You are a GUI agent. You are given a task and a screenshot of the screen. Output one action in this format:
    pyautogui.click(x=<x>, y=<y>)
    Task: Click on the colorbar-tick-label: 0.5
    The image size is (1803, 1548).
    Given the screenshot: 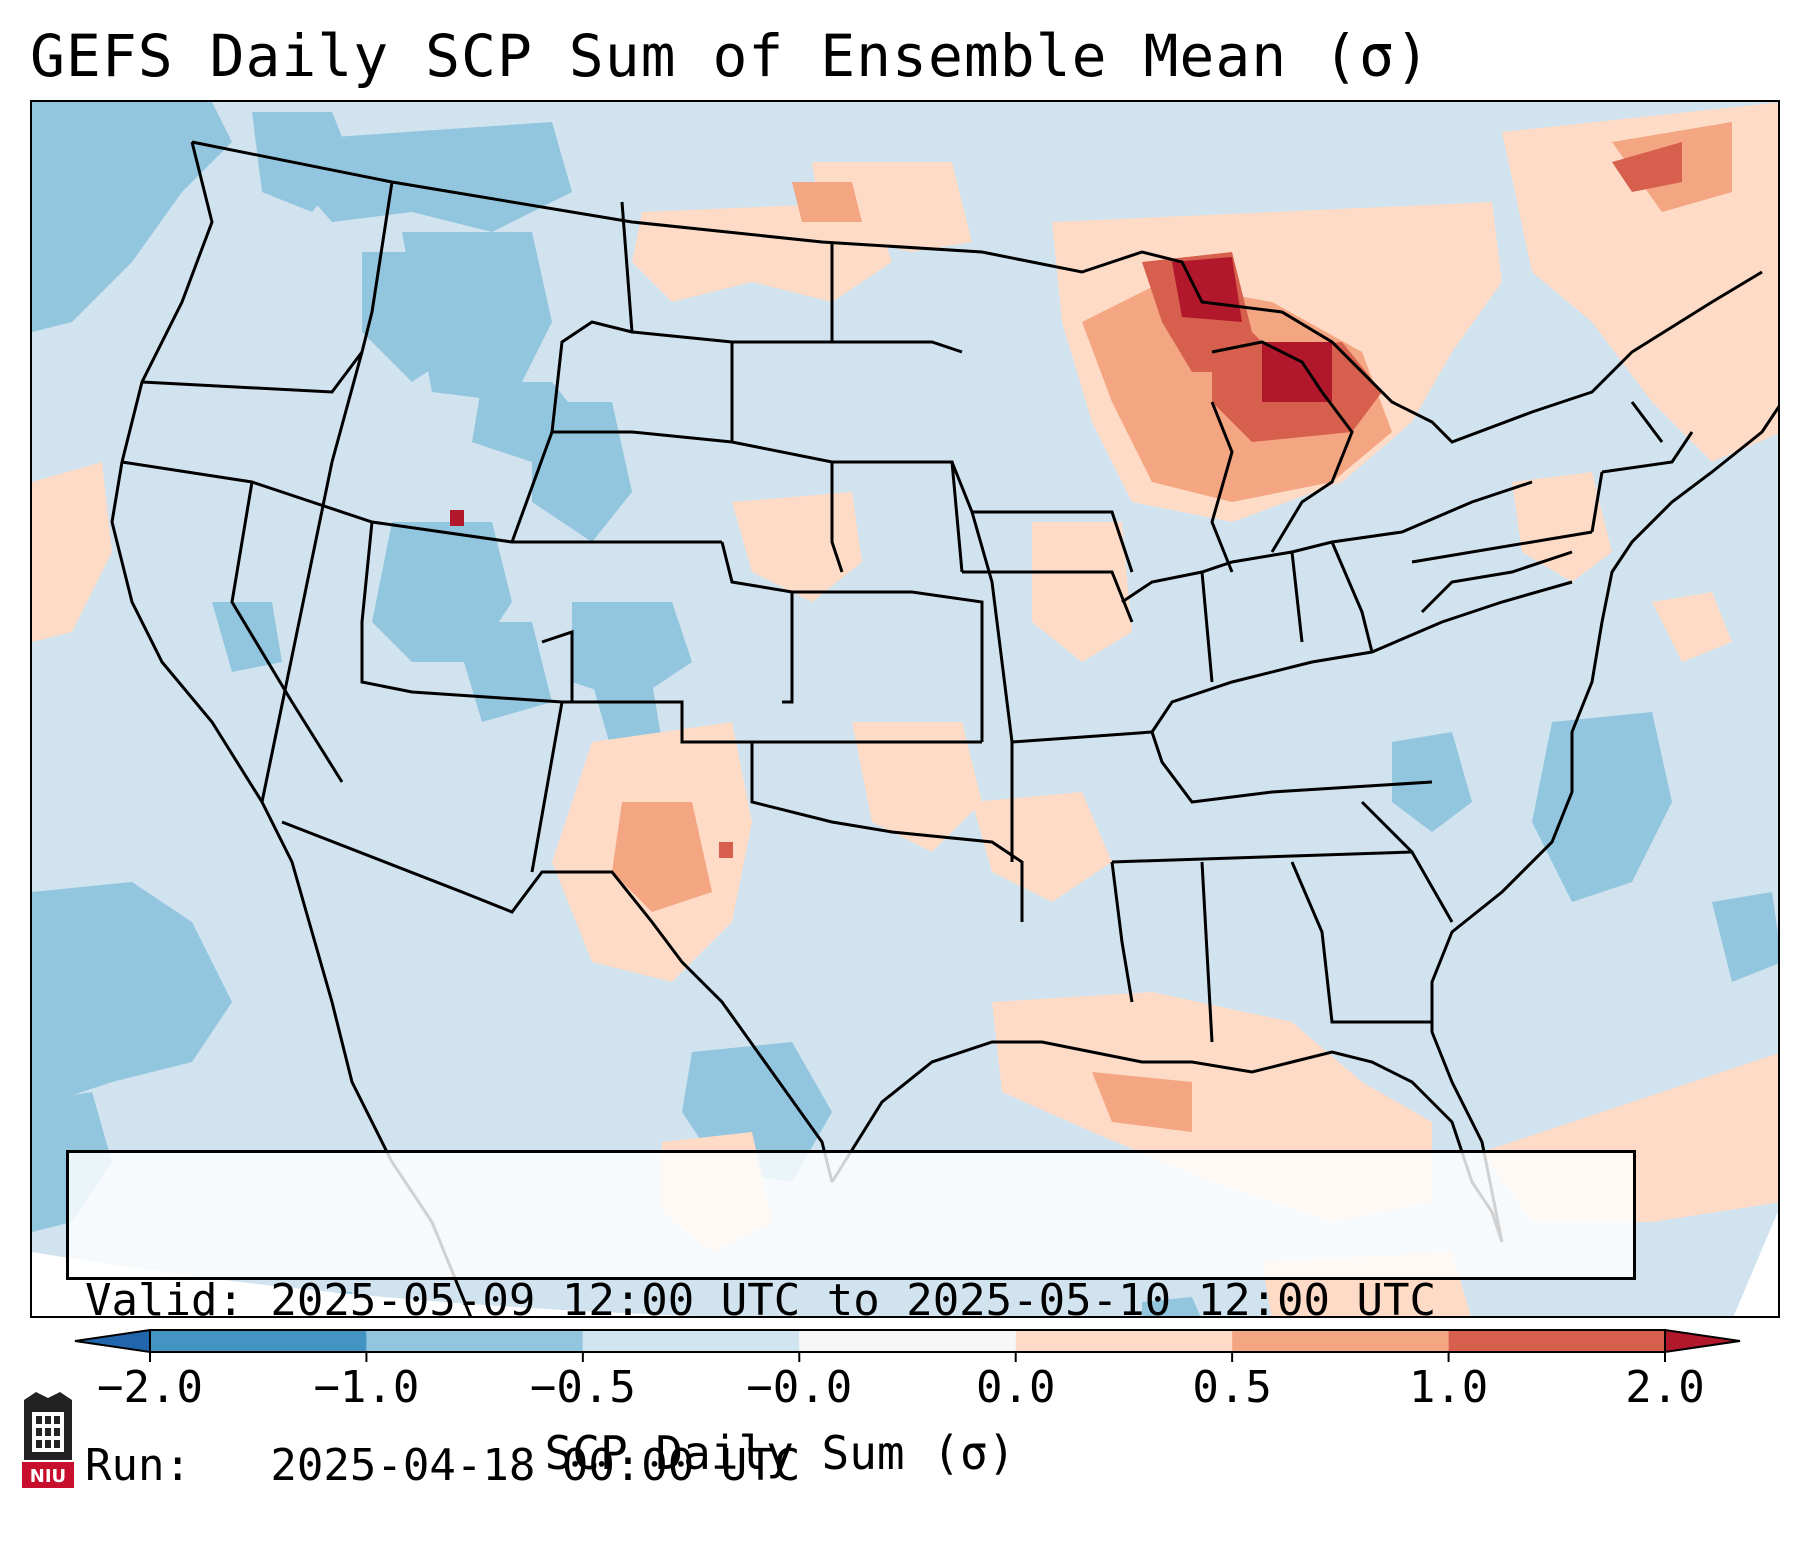 What is the action you would take?
    pyautogui.click(x=1232, y=1387)
    